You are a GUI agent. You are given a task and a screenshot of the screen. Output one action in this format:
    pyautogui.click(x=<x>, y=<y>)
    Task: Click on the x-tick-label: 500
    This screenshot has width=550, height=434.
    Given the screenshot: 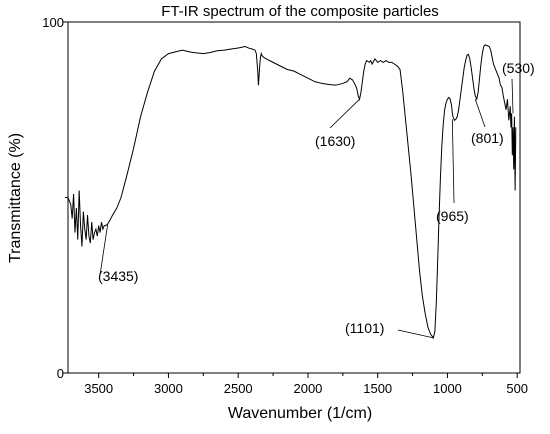 What is the action you would take?
    pyautogui.click(x=517, y=388)
    